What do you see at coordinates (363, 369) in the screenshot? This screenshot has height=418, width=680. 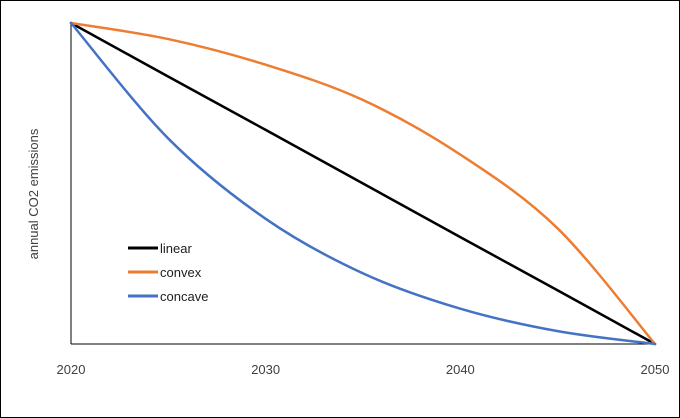 I see `x-tick-labels: 2020 2030 2040 2050` at bounding box center [363, 369].